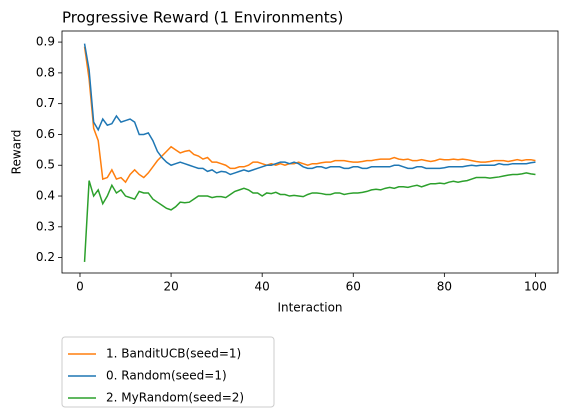 This screenshot has width=567, height=416. What do you see at coordinates (80, 287) in the screenshot?
I see `x-tick-label: 0` at bounding box center [80, 287].